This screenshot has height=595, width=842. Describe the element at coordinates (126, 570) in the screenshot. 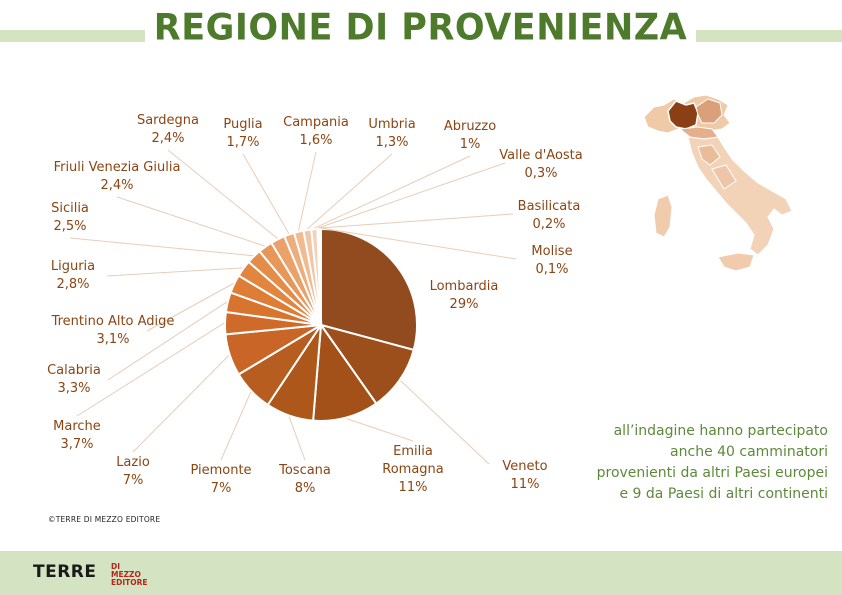

I see `logo-sub-line: DI MEZZO` at that location.